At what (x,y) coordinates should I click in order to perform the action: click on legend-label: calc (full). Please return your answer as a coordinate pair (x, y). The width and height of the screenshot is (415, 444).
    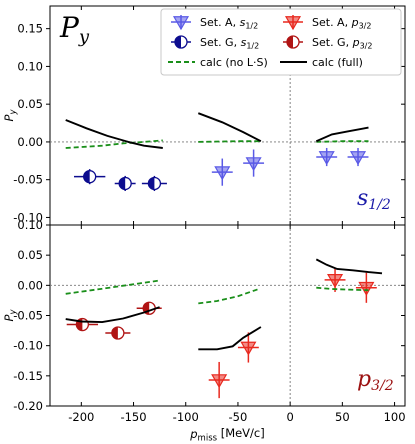
    Looking at the image, I should click on (337, 62).